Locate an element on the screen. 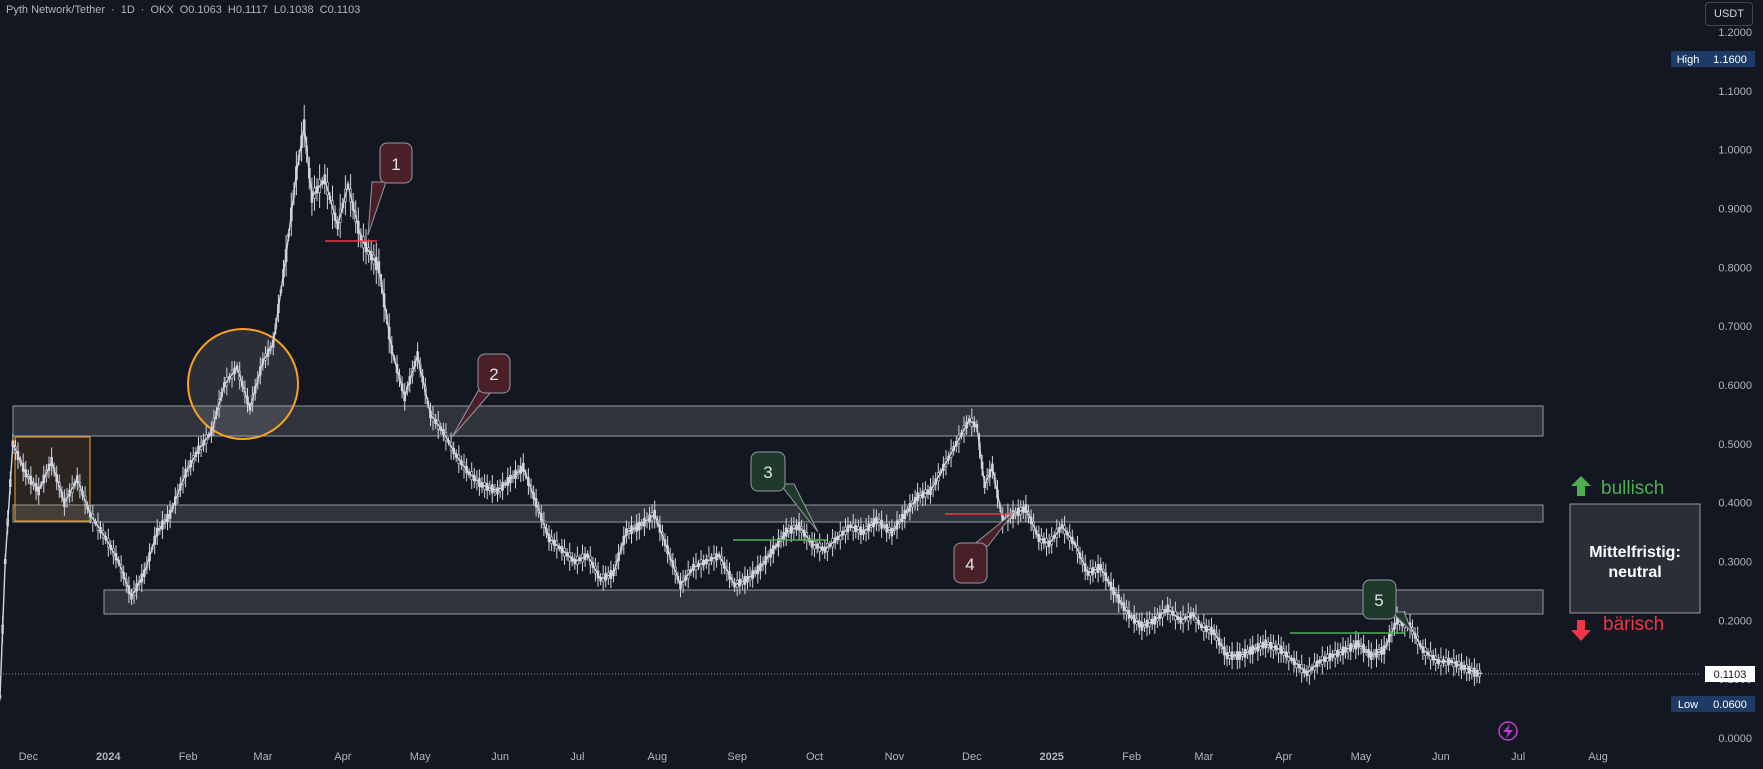 This screenshot has height=769, width=1763. x-tick-label: Nov is located at coordinates (895, 757).